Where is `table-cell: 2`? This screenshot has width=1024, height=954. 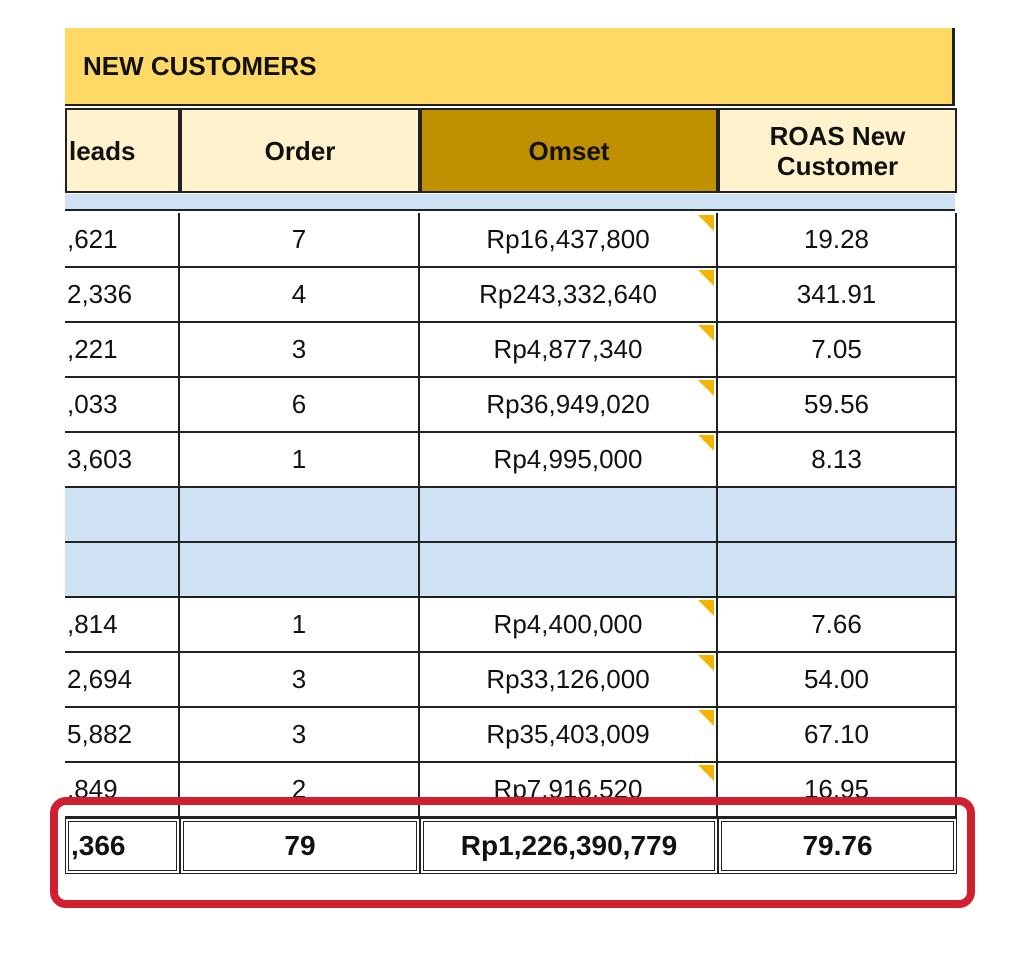 table-cell: 2 is located at coordinates (300, 790).